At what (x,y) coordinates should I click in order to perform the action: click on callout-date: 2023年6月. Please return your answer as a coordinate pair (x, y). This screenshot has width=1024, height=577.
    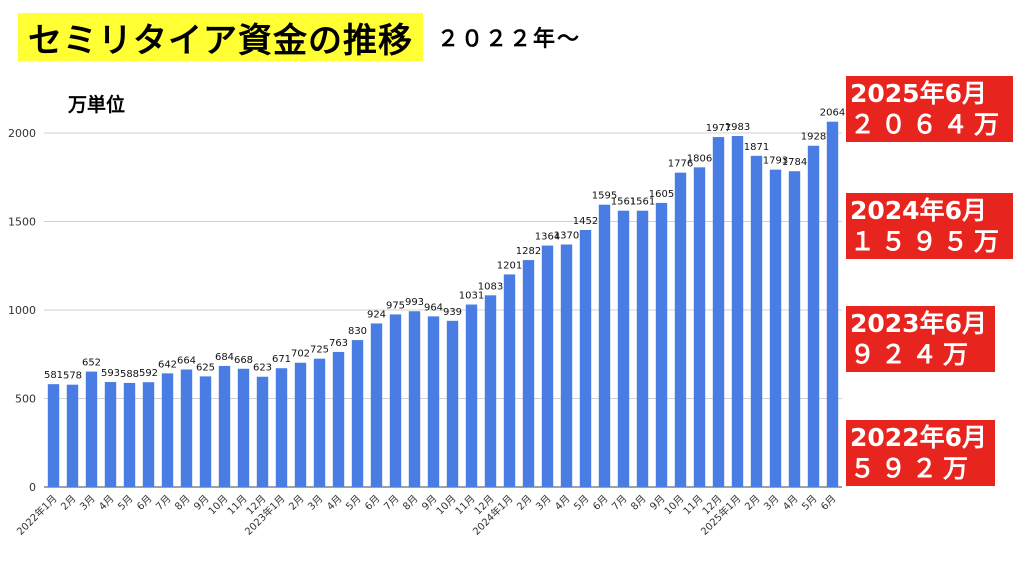
    Looking at the image, I should click on (918, 323).